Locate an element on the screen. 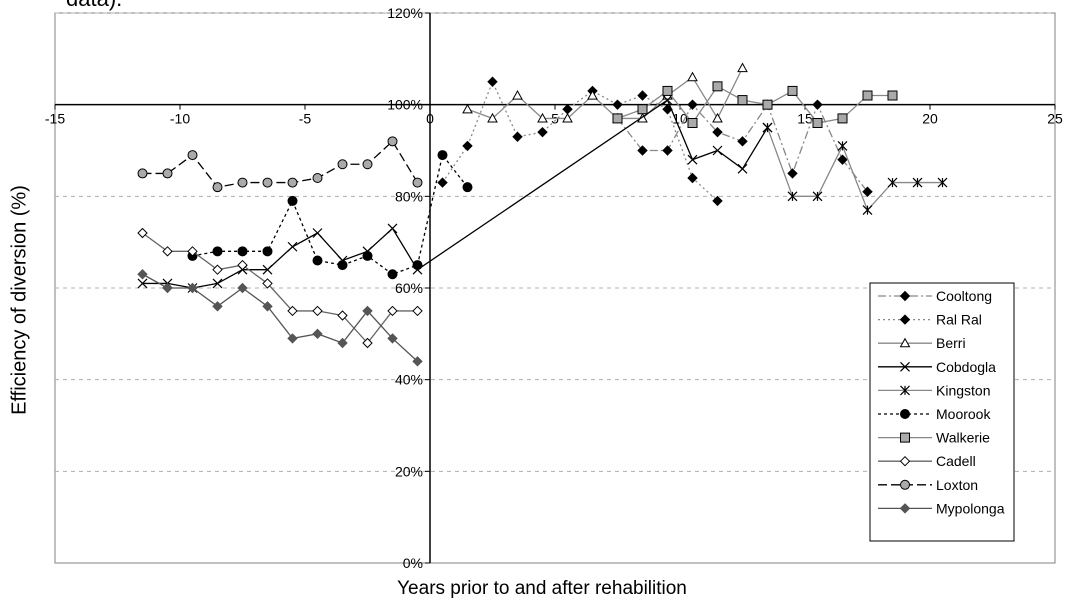 This screenshot has height=607, width=1072. legend-marker-cooltong is located at coordinates (905, 296).